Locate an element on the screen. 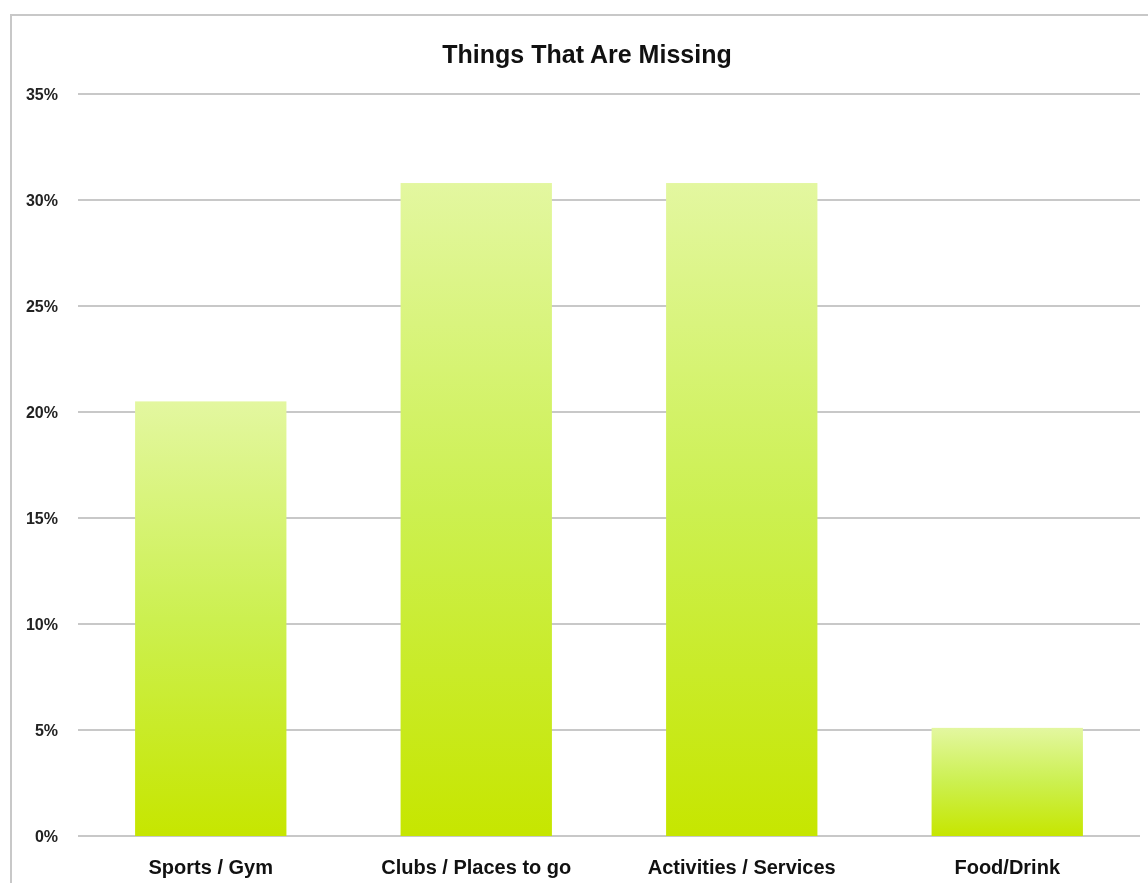  x-tick-label: Sports / Gym is located at coordinates (210, 867).